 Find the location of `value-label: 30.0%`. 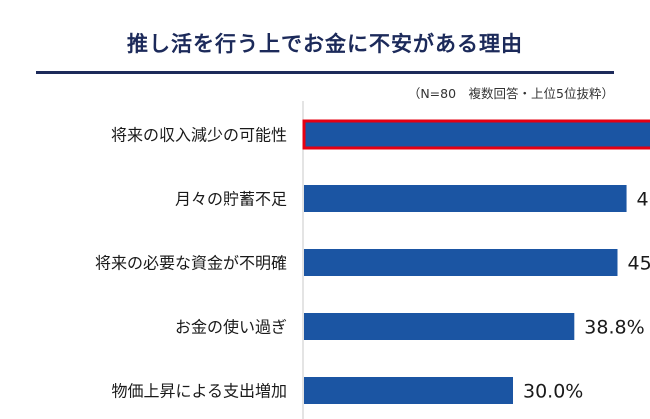

value-label: 30.0% is located at coordinates (553, 392).